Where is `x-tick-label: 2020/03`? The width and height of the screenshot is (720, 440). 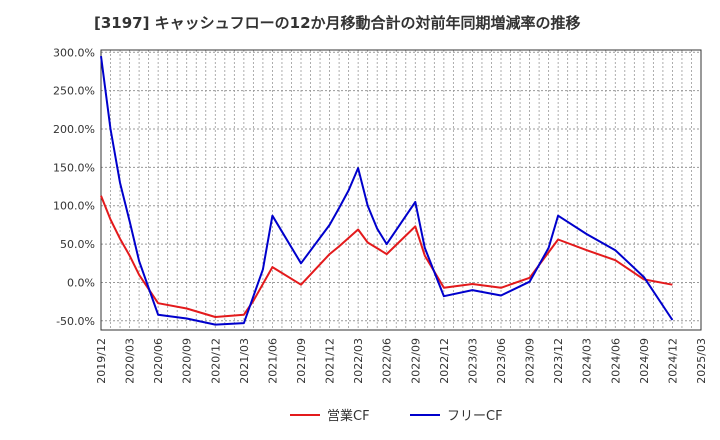
x-tick-label: 2020/03 is located at coordinates (130, 361).